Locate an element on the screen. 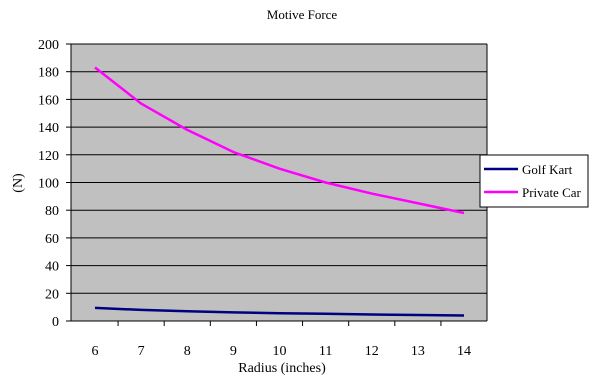 Image resolution: width=591 pixels, height=379 pixels. y-tick-label-120: 120 is located at coordinates (48, 156).